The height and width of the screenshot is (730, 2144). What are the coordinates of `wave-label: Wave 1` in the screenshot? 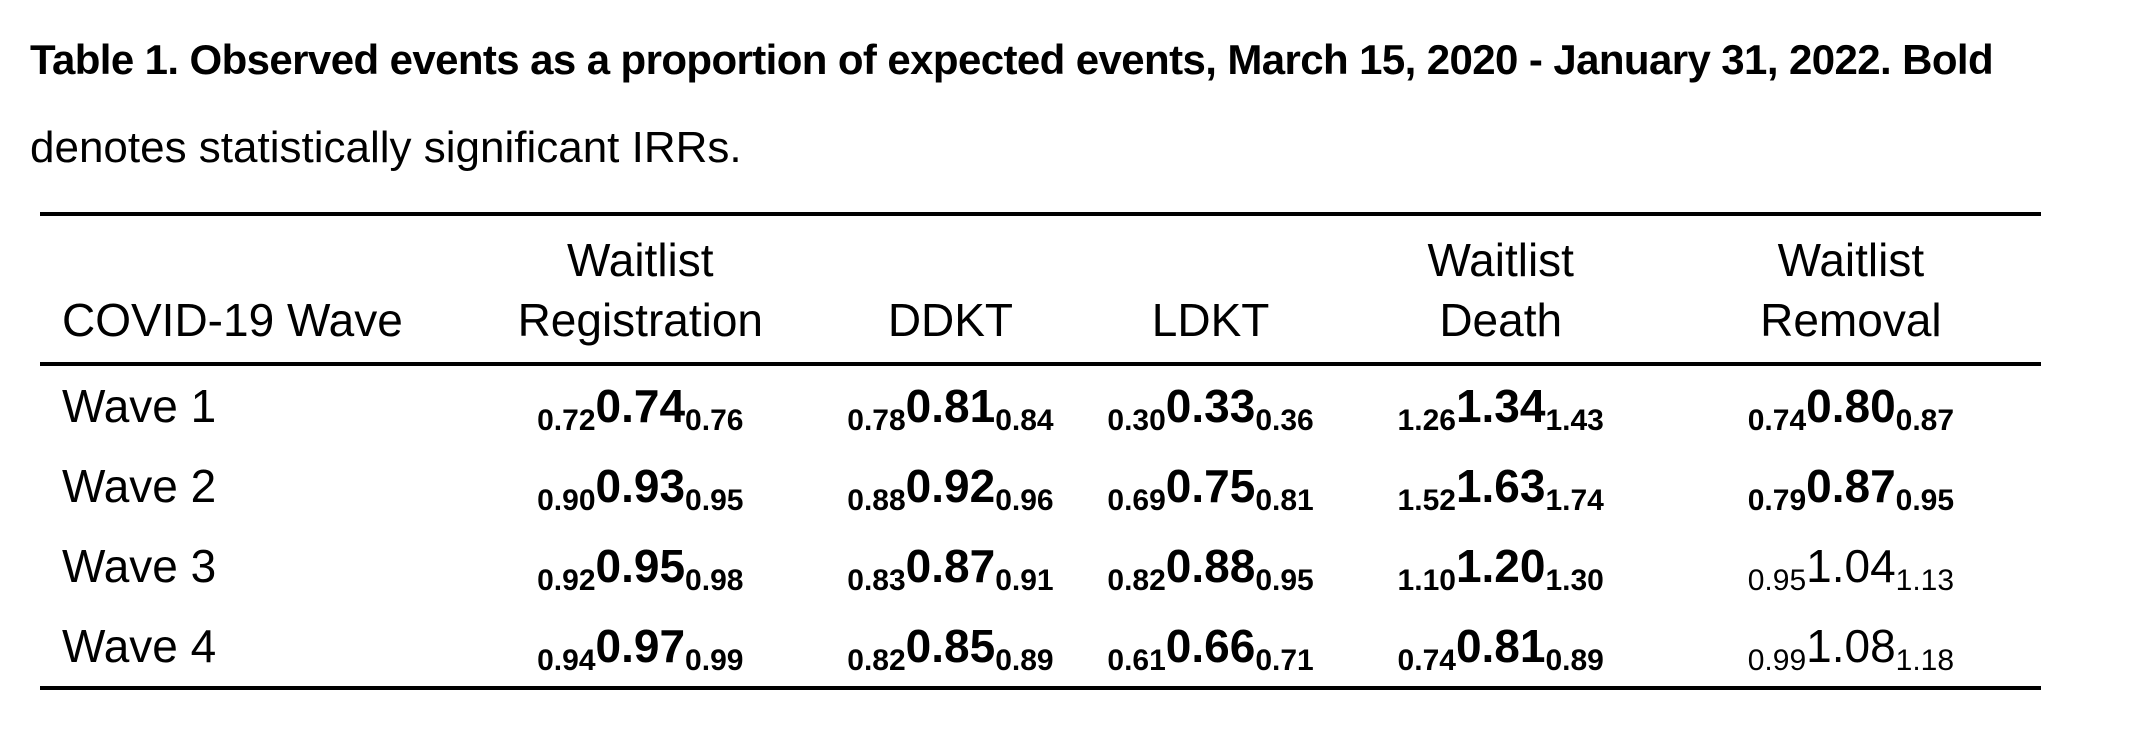 It's located at (139, 406).